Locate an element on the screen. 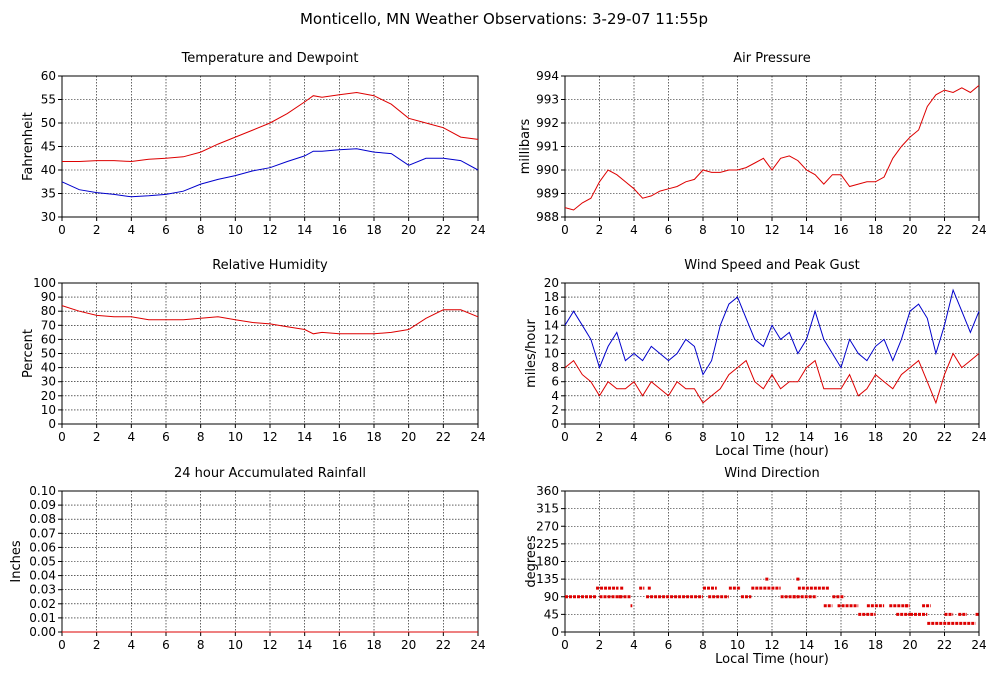 This screenshot has height=680, width=1000. y-tick-label: 0.06 is located at coordinates (42, 547).